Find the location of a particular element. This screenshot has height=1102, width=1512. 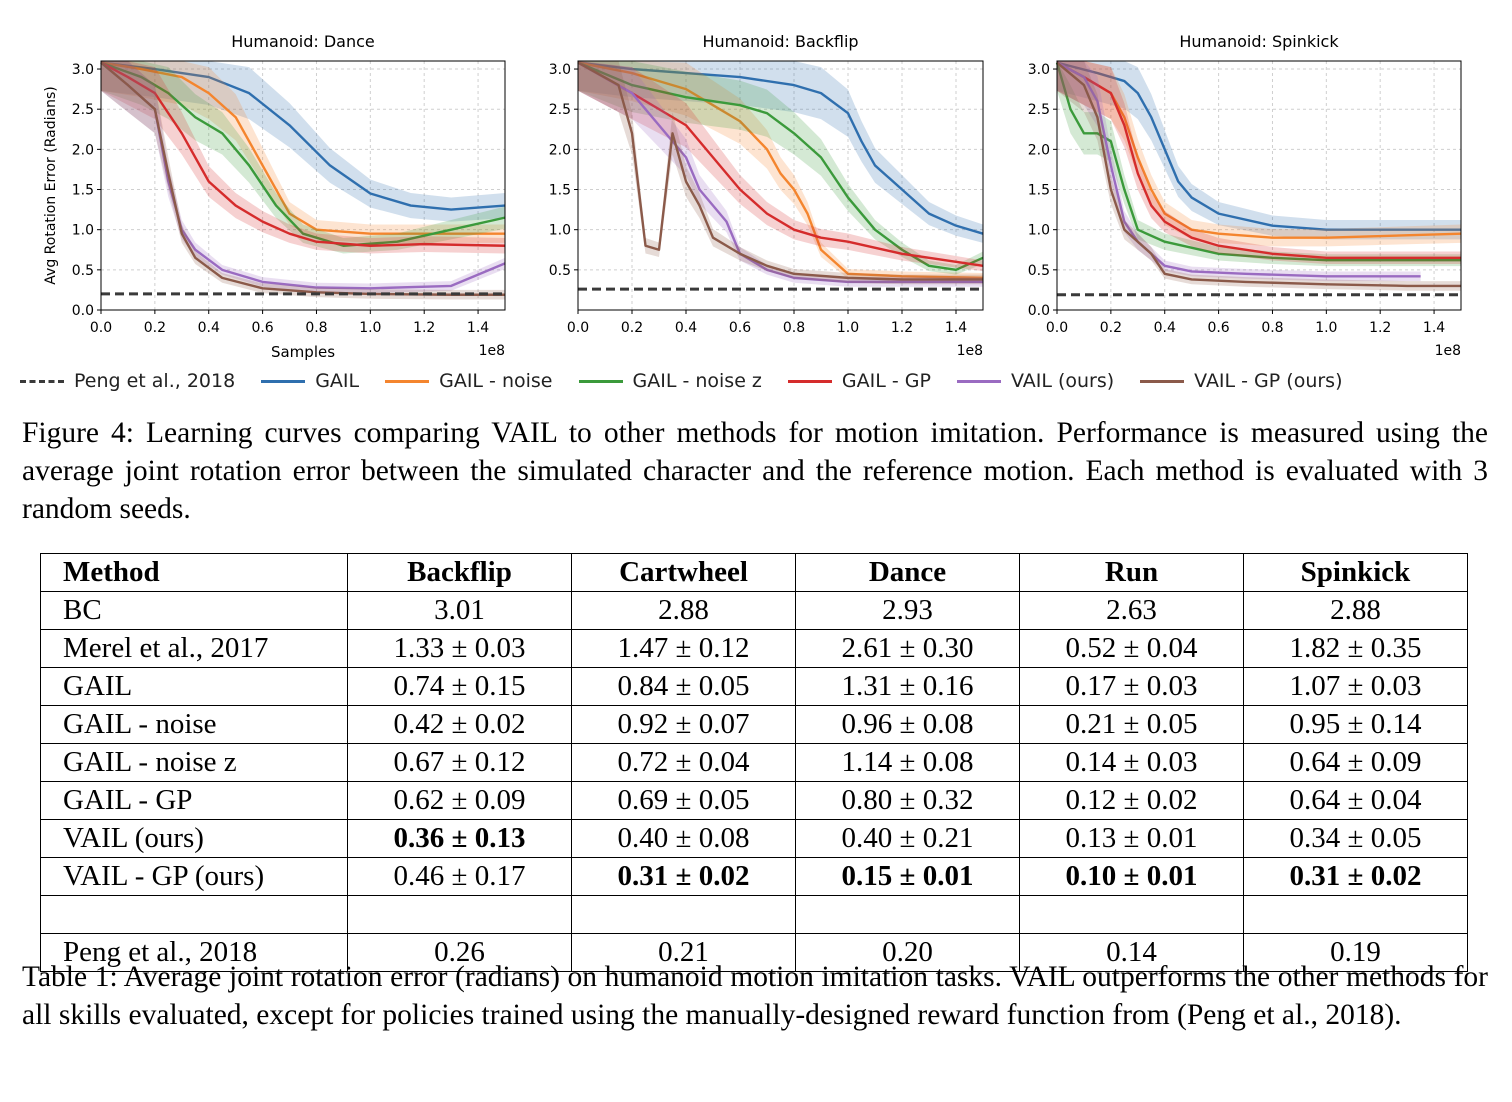

value-cell: 0.10 ± 0.01 is located at coordinates (1131, 876).